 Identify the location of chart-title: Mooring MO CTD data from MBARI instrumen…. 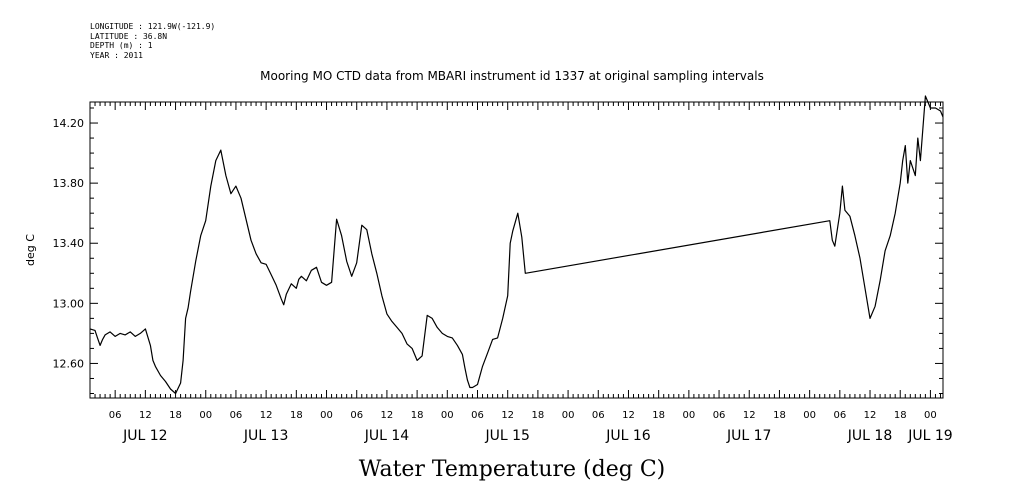
(512, 76).